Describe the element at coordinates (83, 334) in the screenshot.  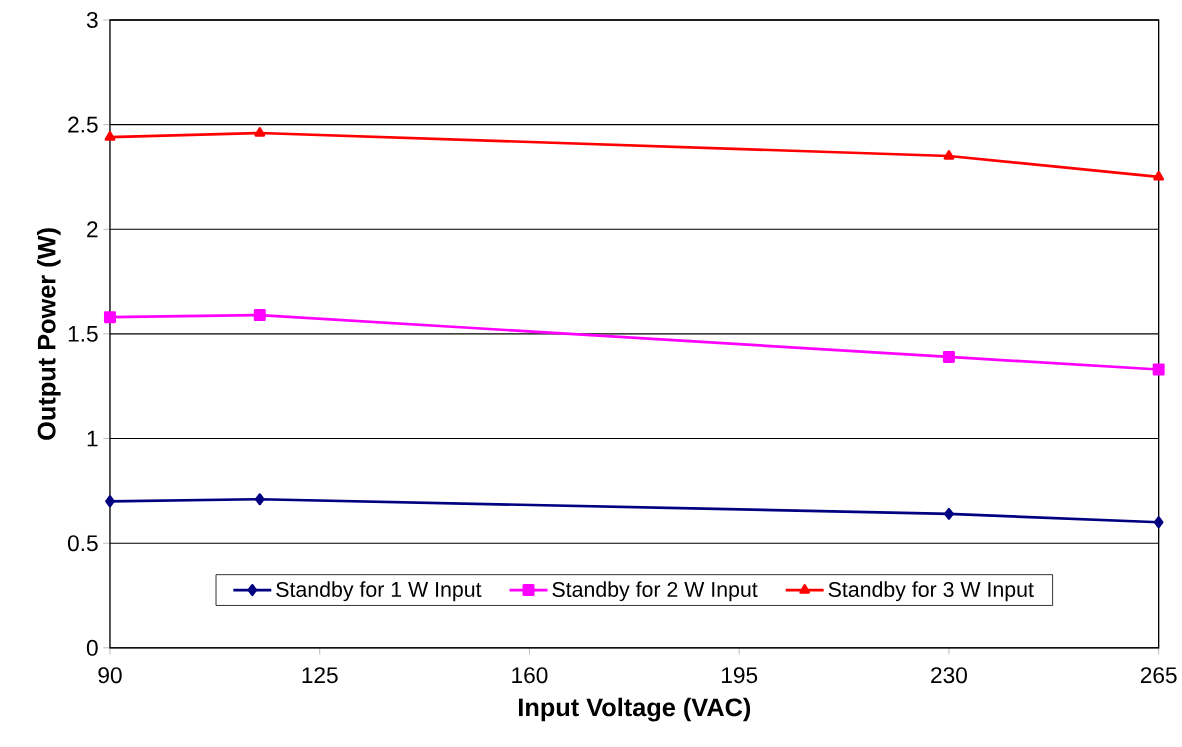
I see `y-tick-label: 1.5` at that location.